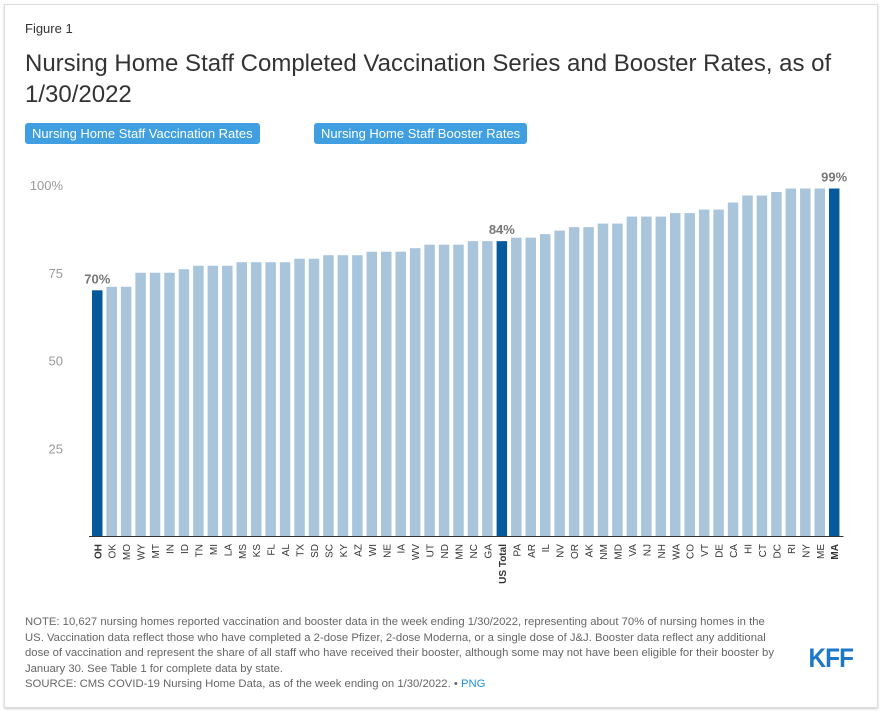 The image size is (884, 716). Describe the element at coordinates (661, 376) in the screenshot. I see `bar-nh` at that location.